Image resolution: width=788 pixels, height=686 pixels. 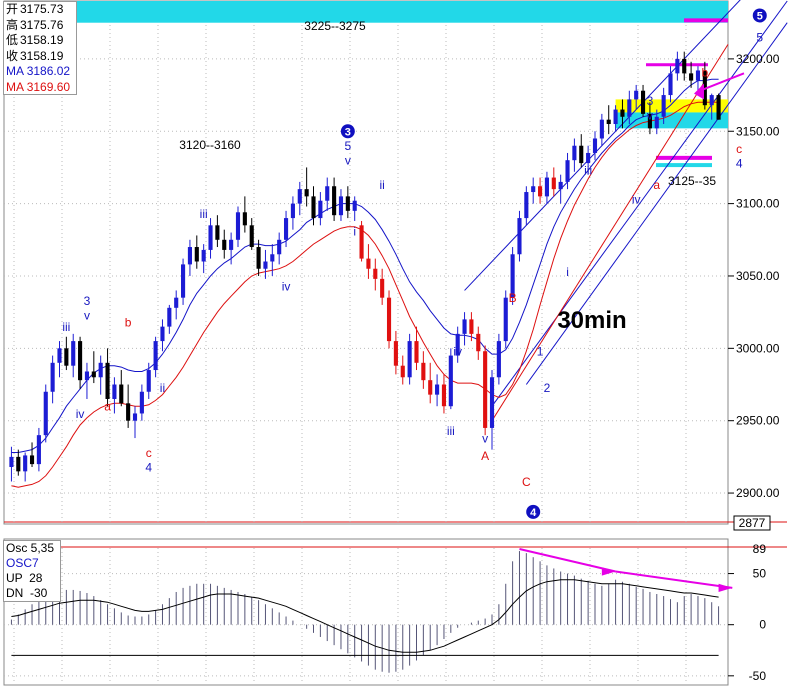 I want to click on timeframe-label: 30min, so click(x=591, y=320).